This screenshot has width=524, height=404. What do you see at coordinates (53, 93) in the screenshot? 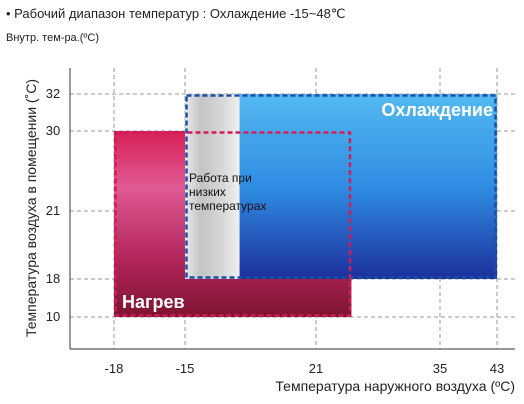
I see `y-tick-label: 32` at bounding box center [53, 93].